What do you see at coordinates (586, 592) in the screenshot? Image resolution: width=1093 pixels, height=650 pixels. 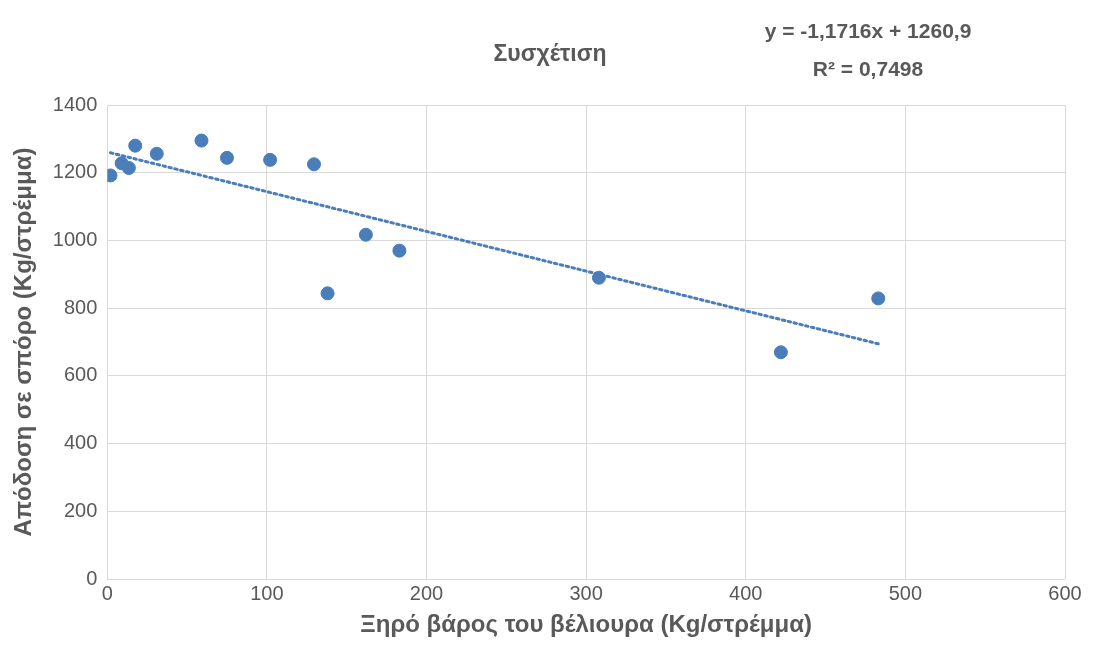 I see `x-tick-label: 300` at bounding box center [586, 592].